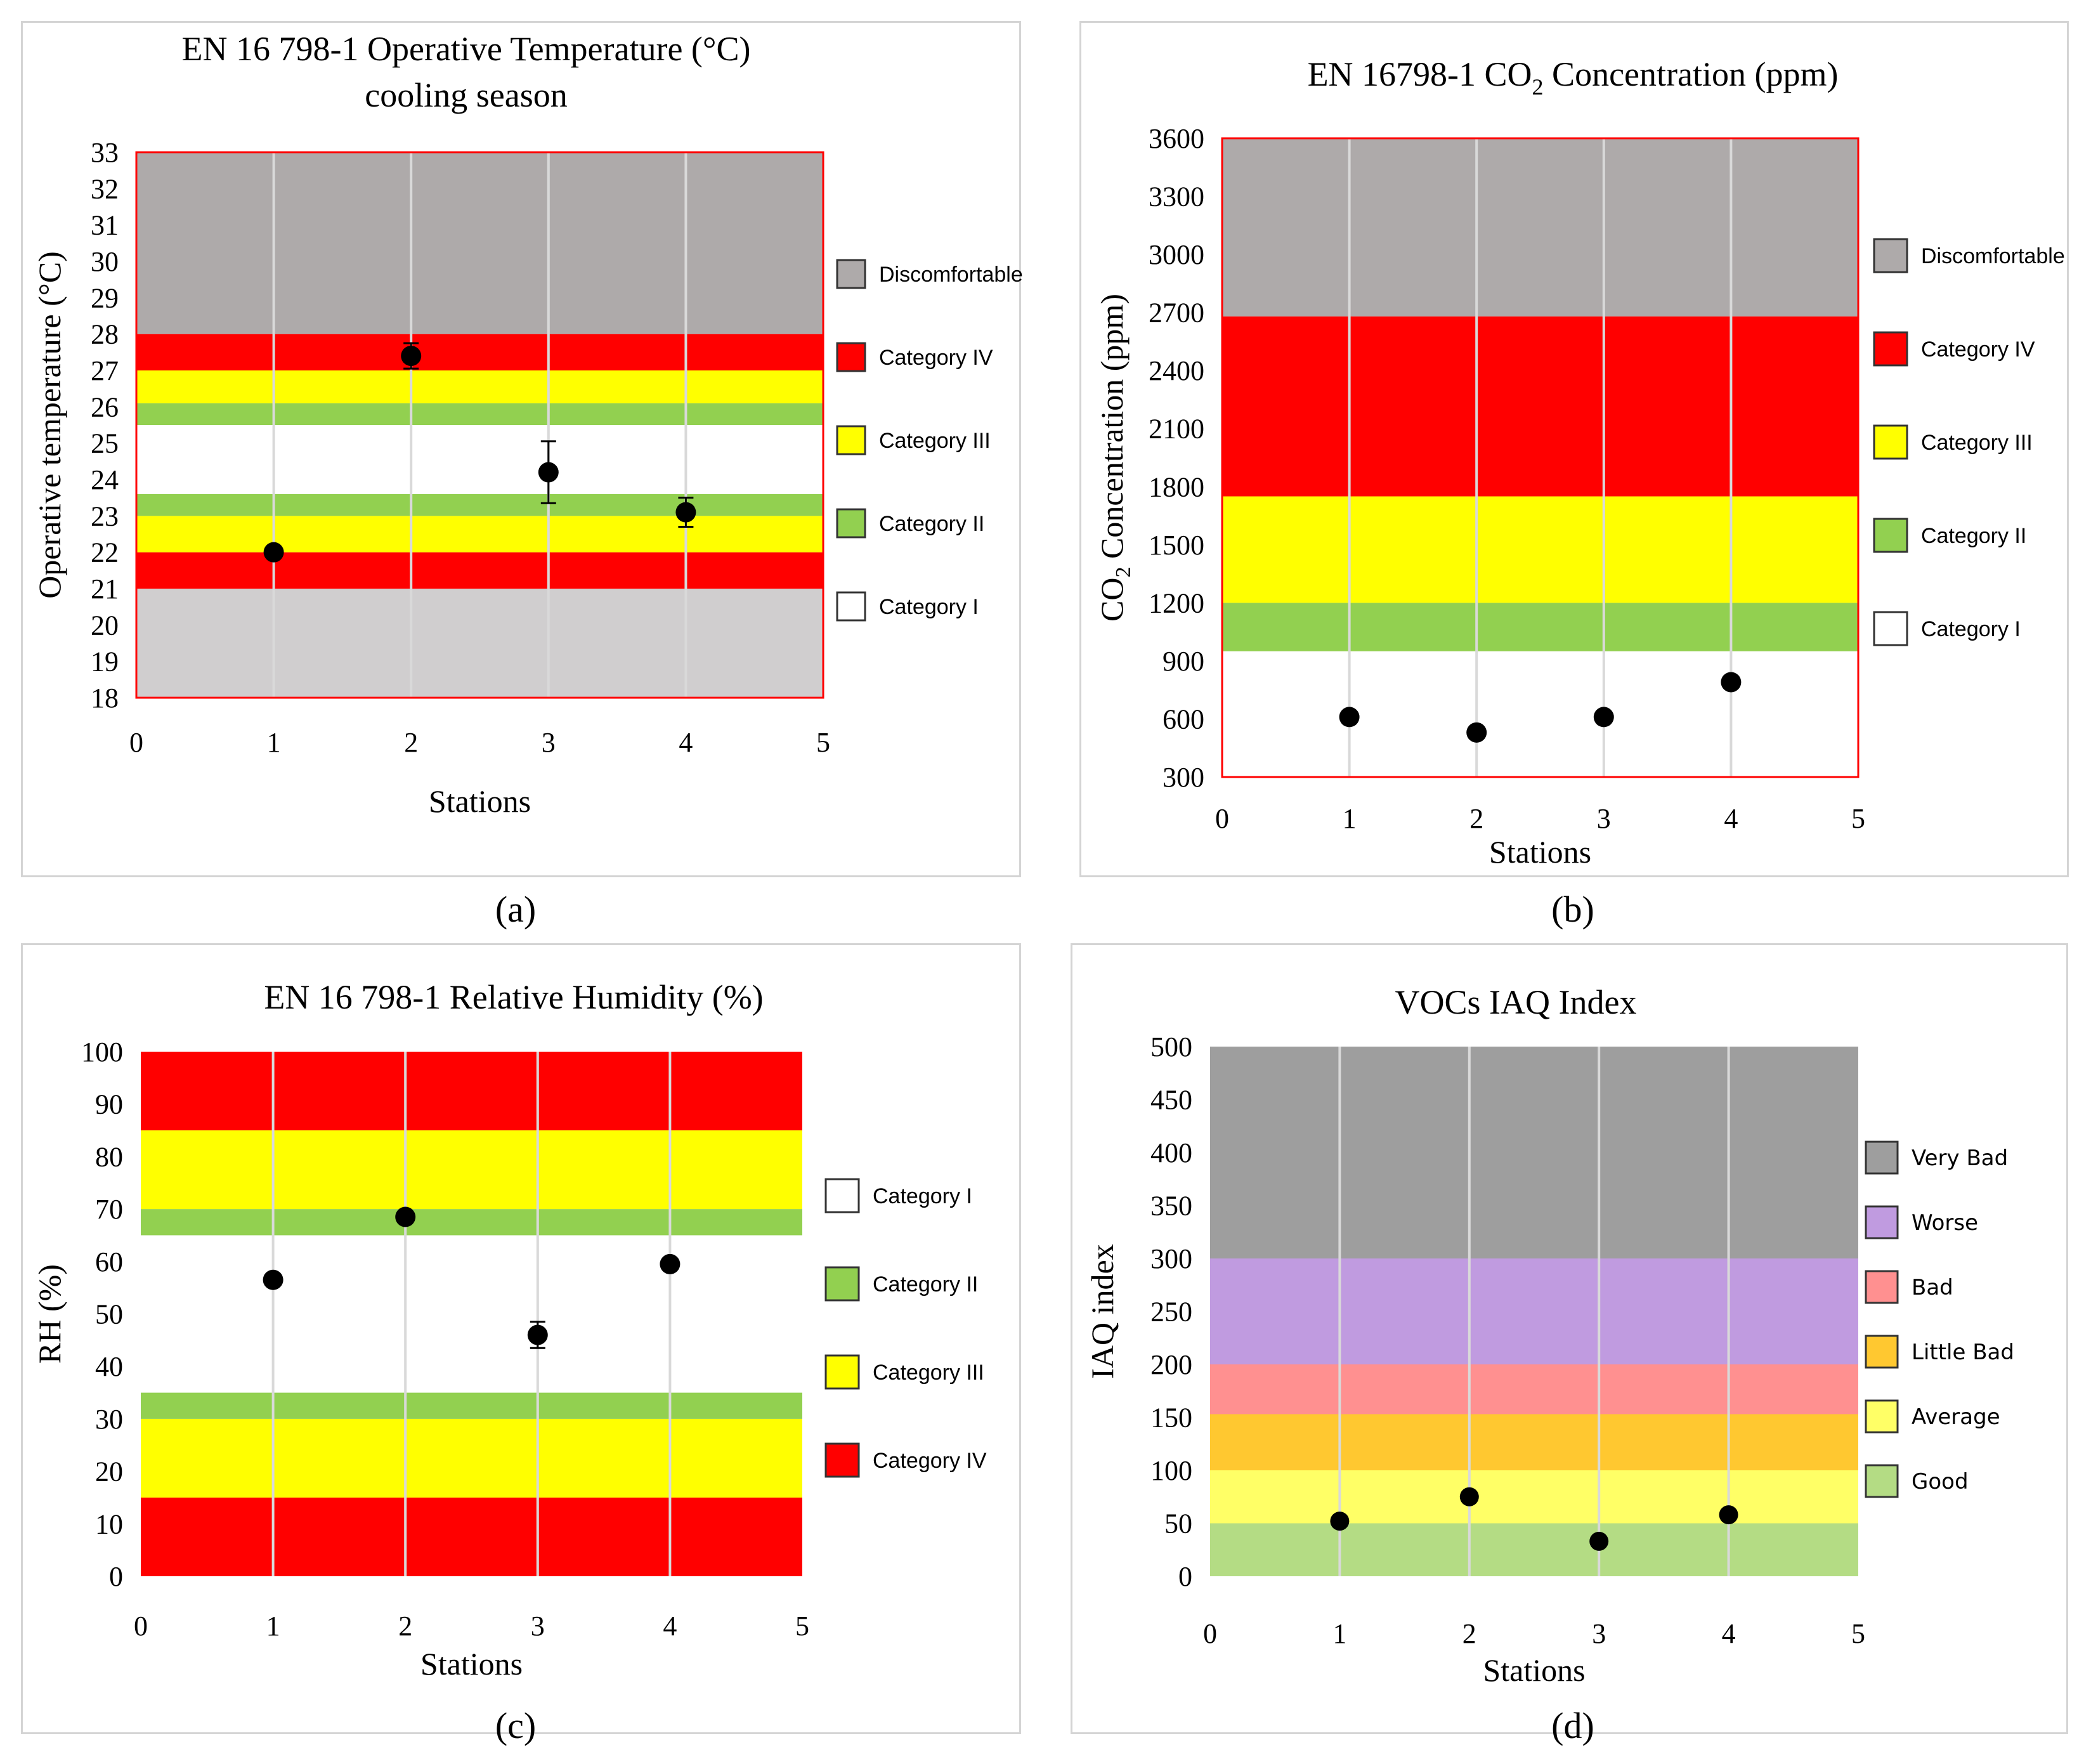  I want to click on legend-label: Category II, so click(931, 524).